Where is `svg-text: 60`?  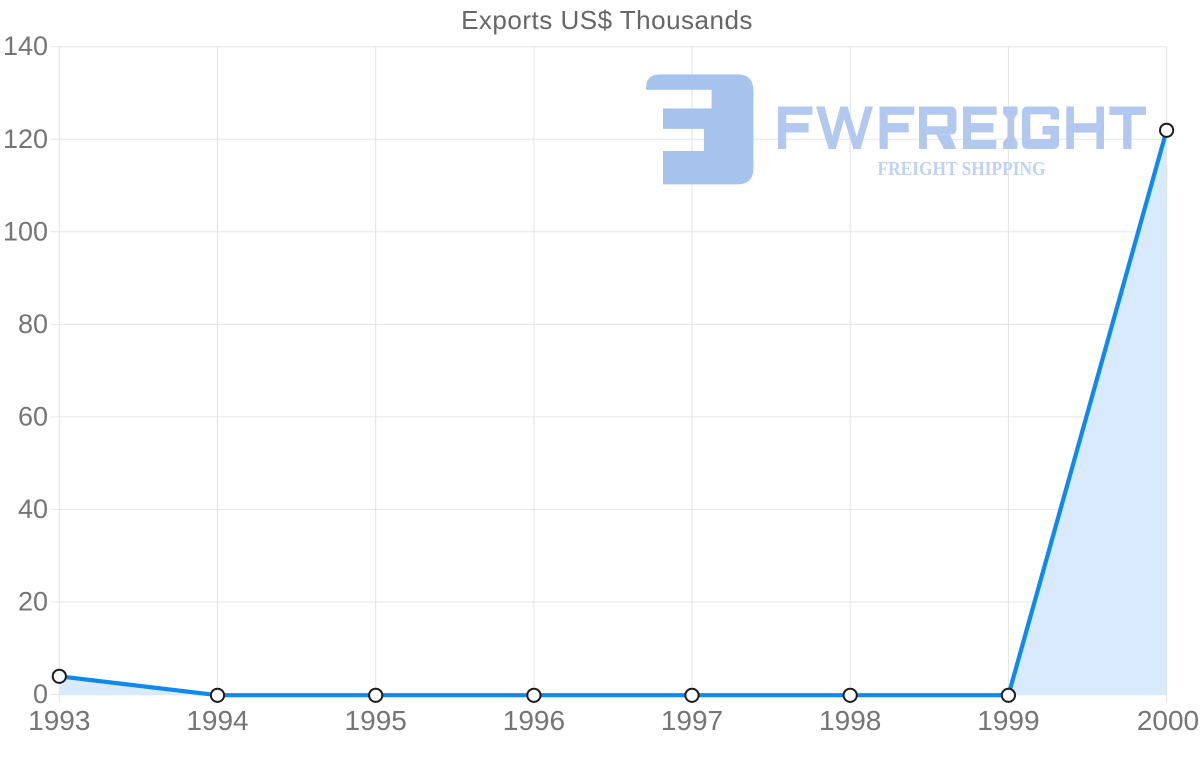 svg-text: 60 is located at coordinates (33, 416).